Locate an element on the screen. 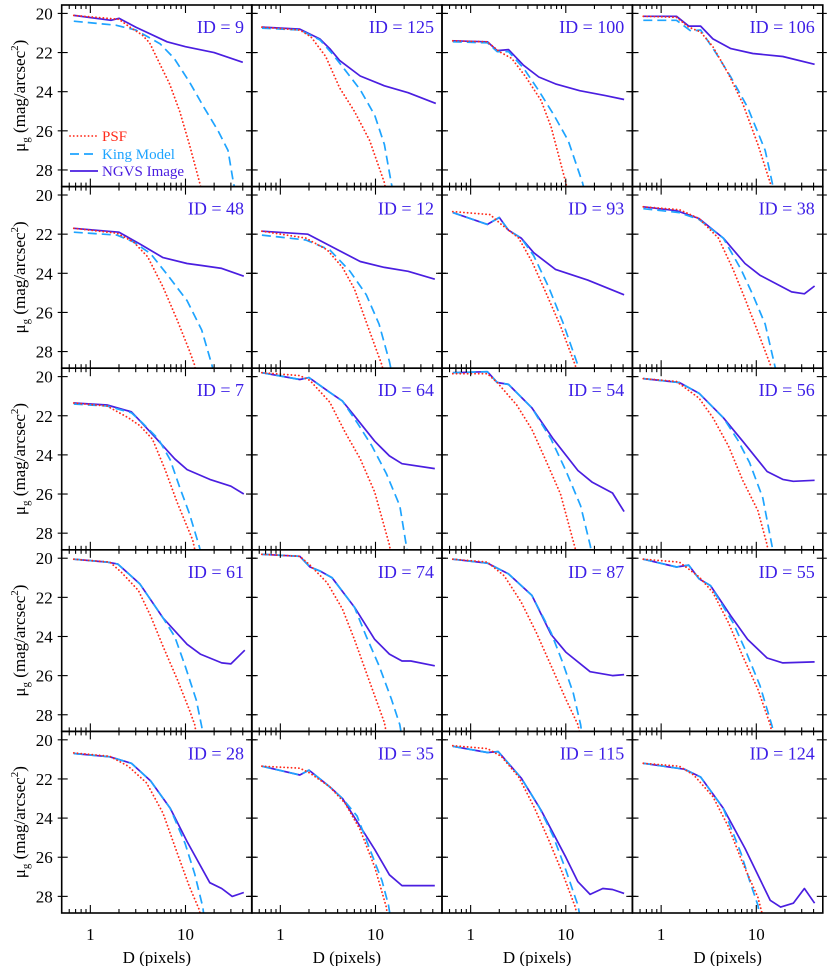 The height and width of the screenshot is (966, 830). panel-id-label: ID = 61 is located at coordinates (216, 572).